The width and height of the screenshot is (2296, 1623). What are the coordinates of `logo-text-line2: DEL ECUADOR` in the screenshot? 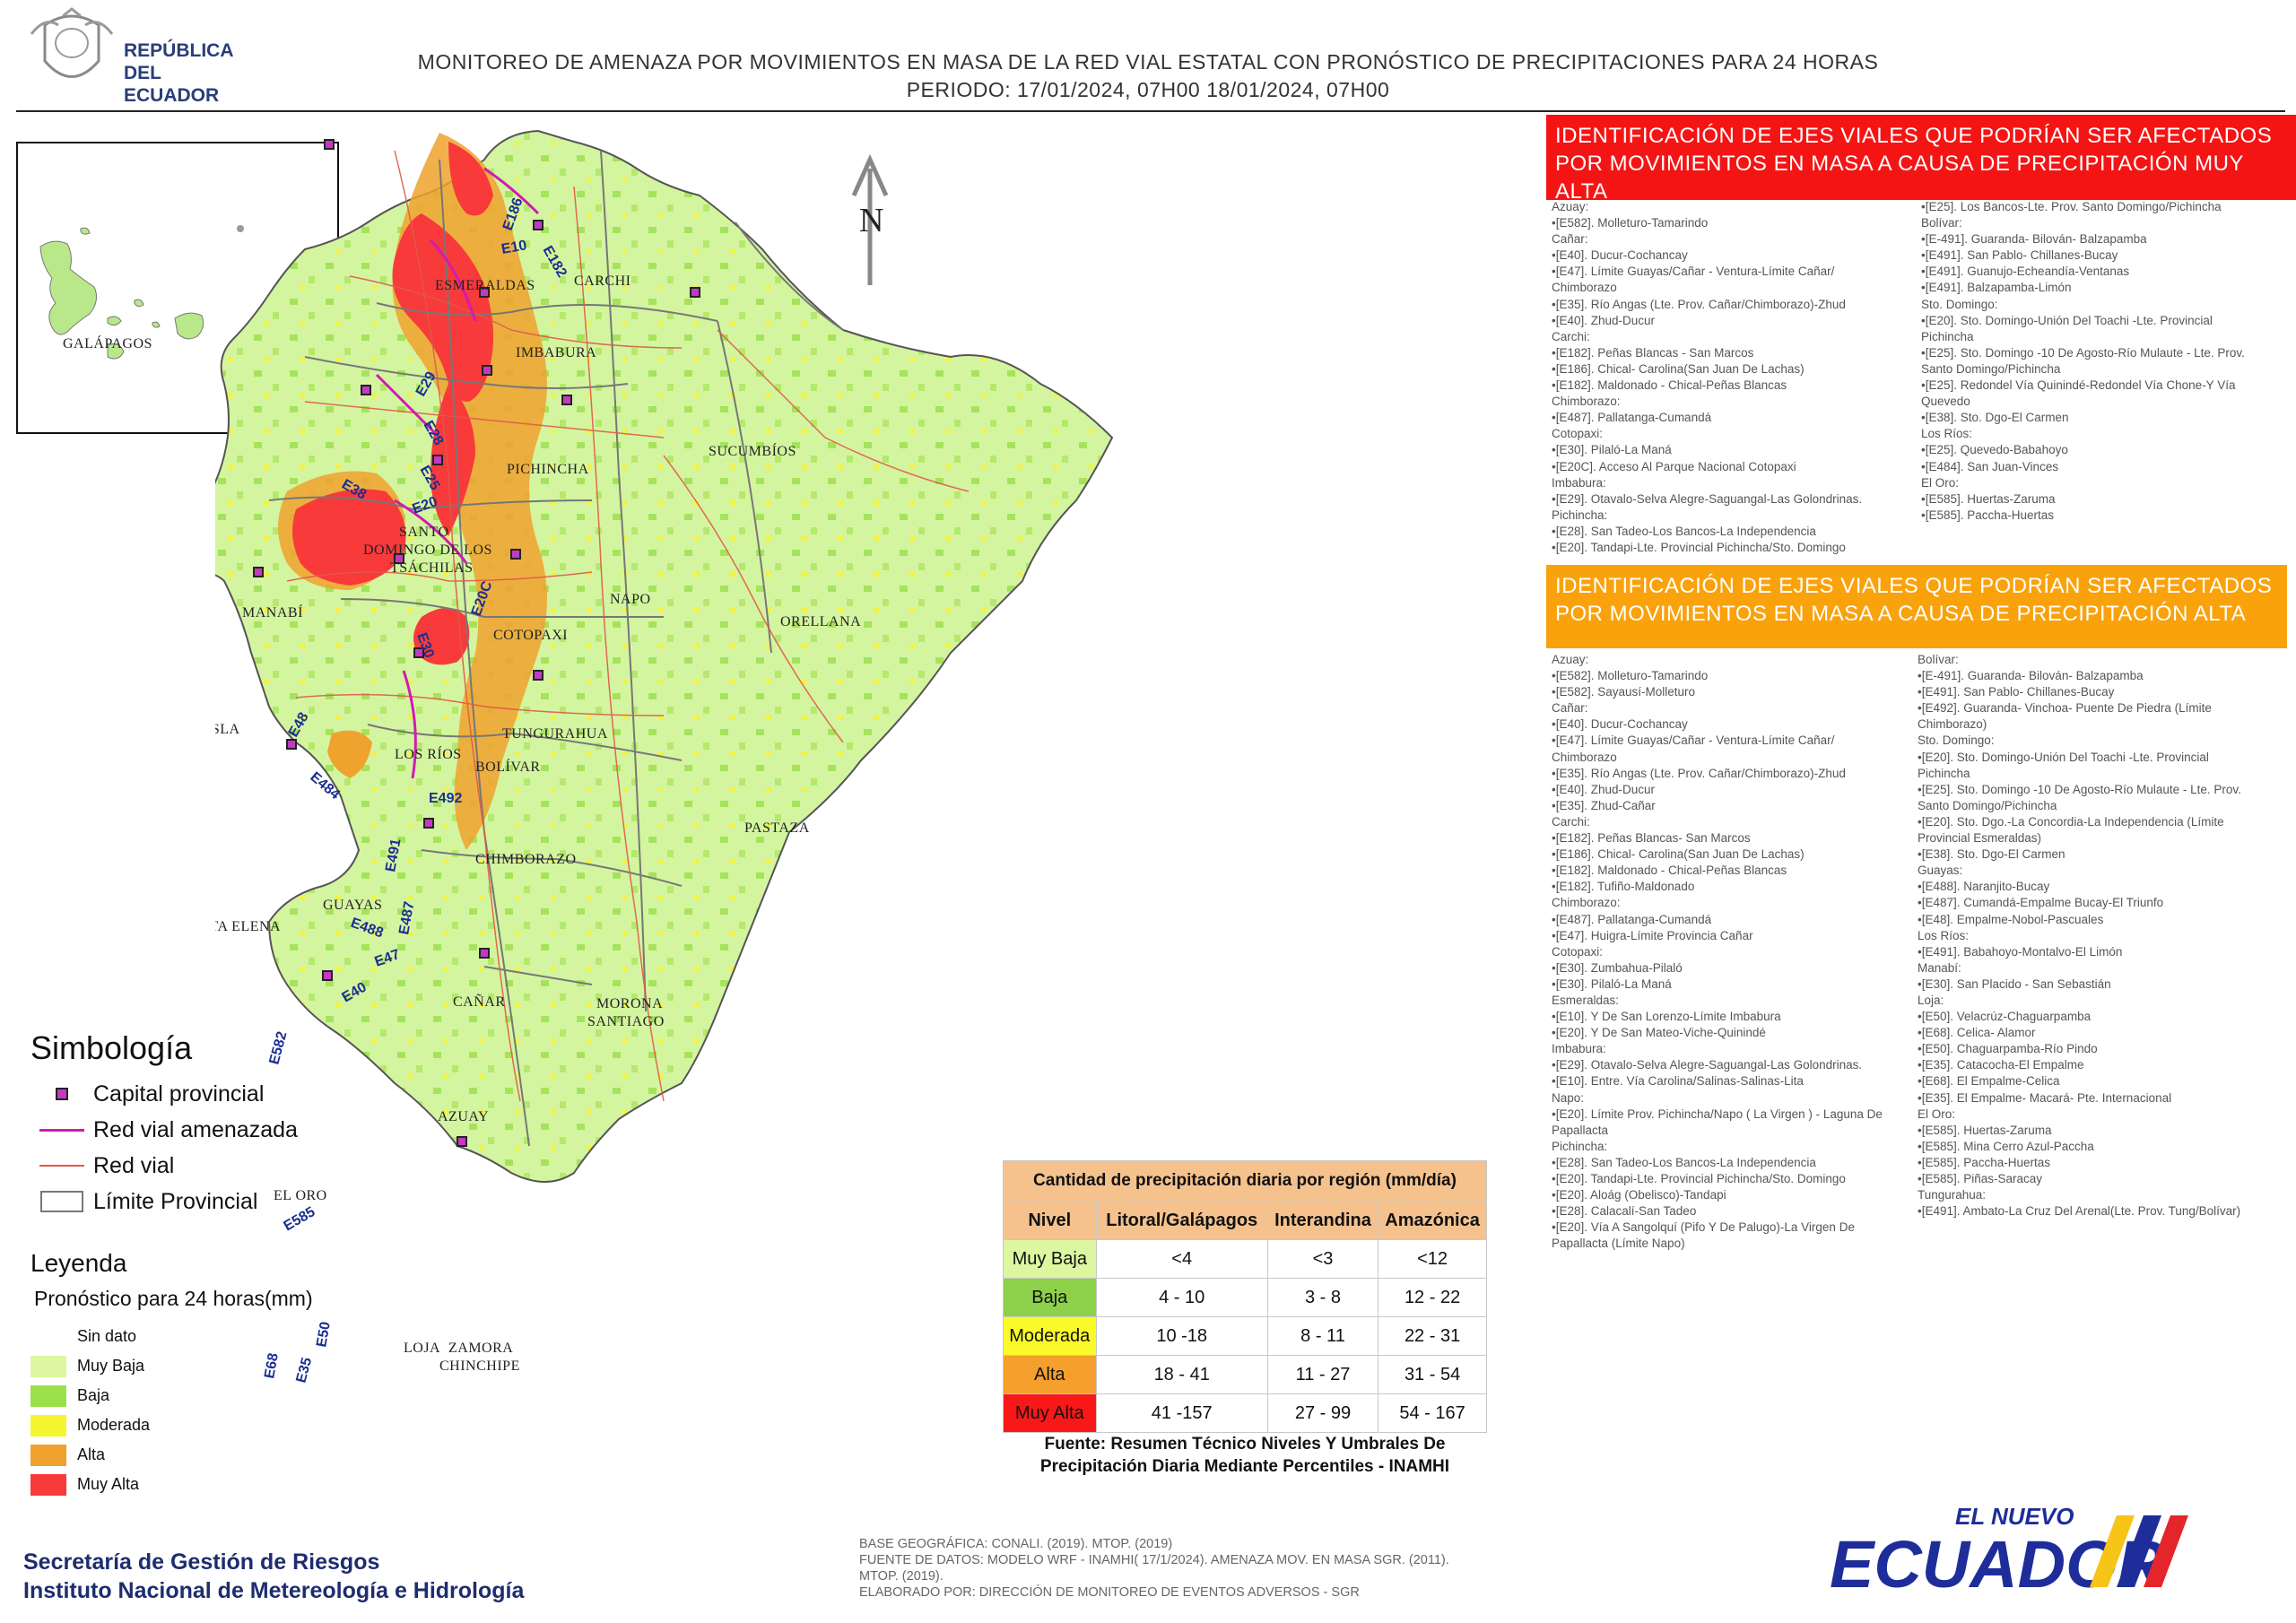 It's located at (172, 84).